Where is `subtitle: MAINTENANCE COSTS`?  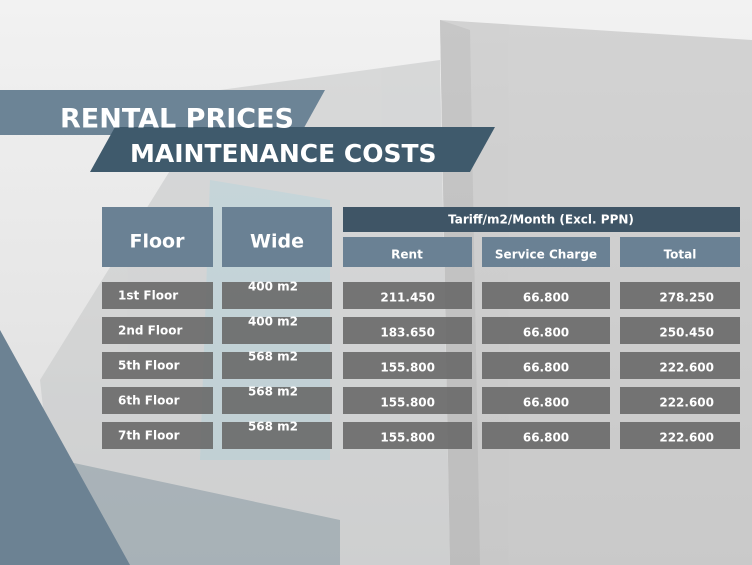
subtitle: MAINTENANCE COSTS is located at coordinates (283, 153).